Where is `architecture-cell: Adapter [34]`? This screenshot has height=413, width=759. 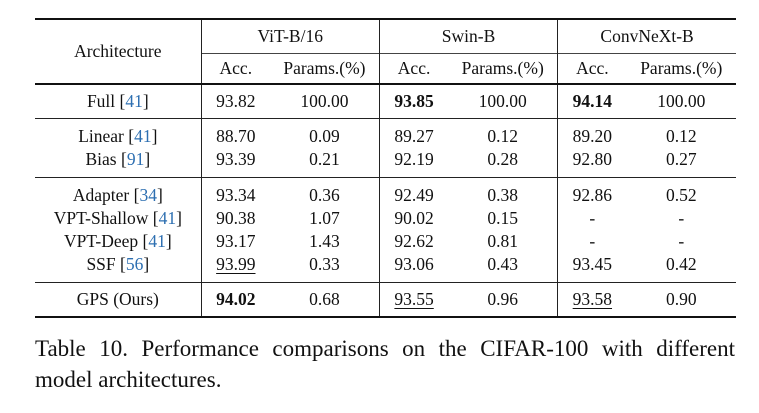
architecture-cell: Adapter [34] is located at coordinates (118, 192).